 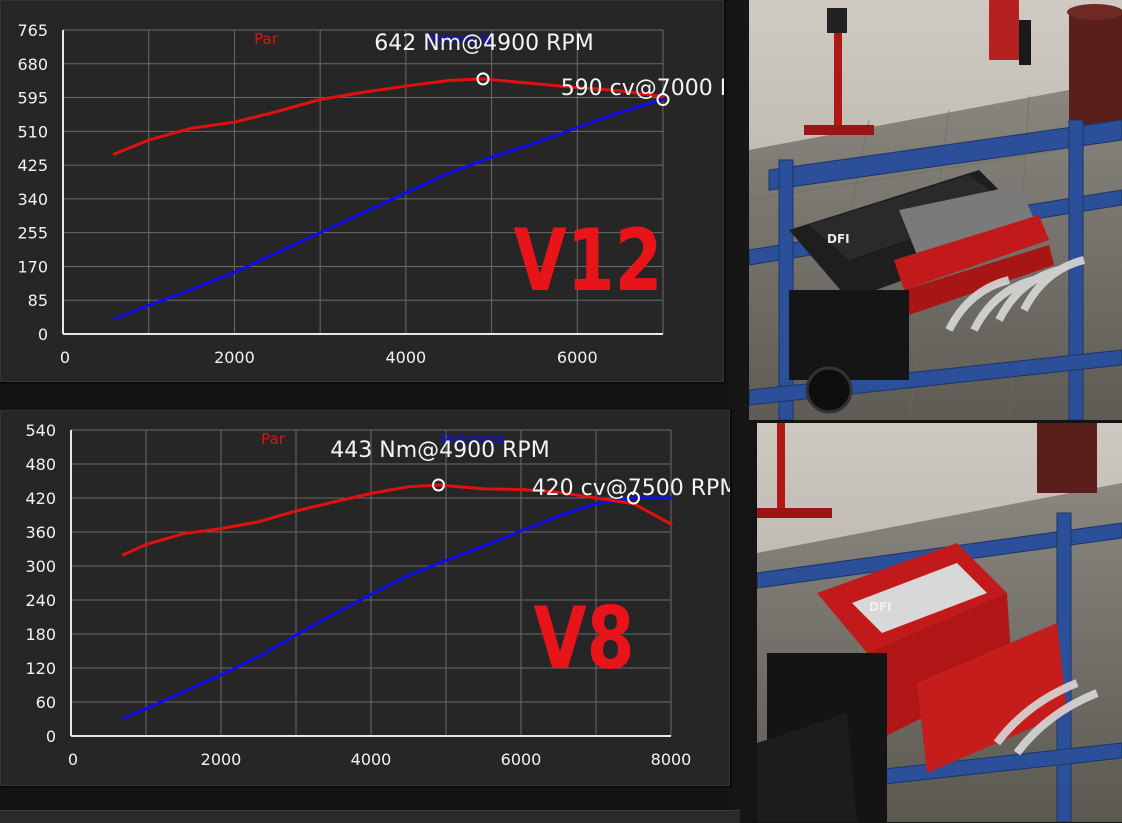 I want to click on v12-legend-potencia: Potencia, so click(x=460, y=39).